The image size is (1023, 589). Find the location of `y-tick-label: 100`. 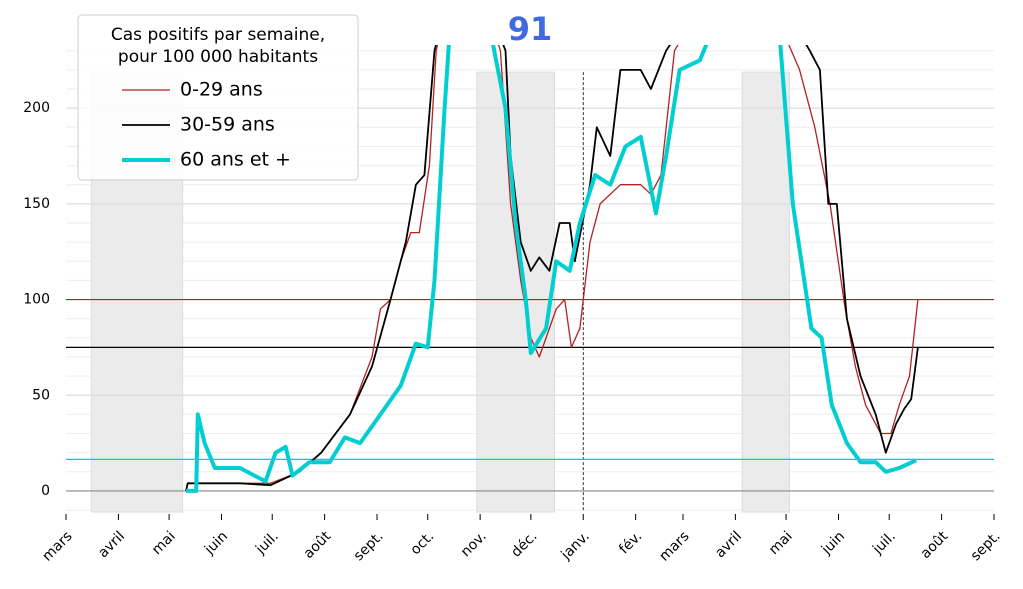

y-tick-label: 100 is located at coordinates (36, 300).